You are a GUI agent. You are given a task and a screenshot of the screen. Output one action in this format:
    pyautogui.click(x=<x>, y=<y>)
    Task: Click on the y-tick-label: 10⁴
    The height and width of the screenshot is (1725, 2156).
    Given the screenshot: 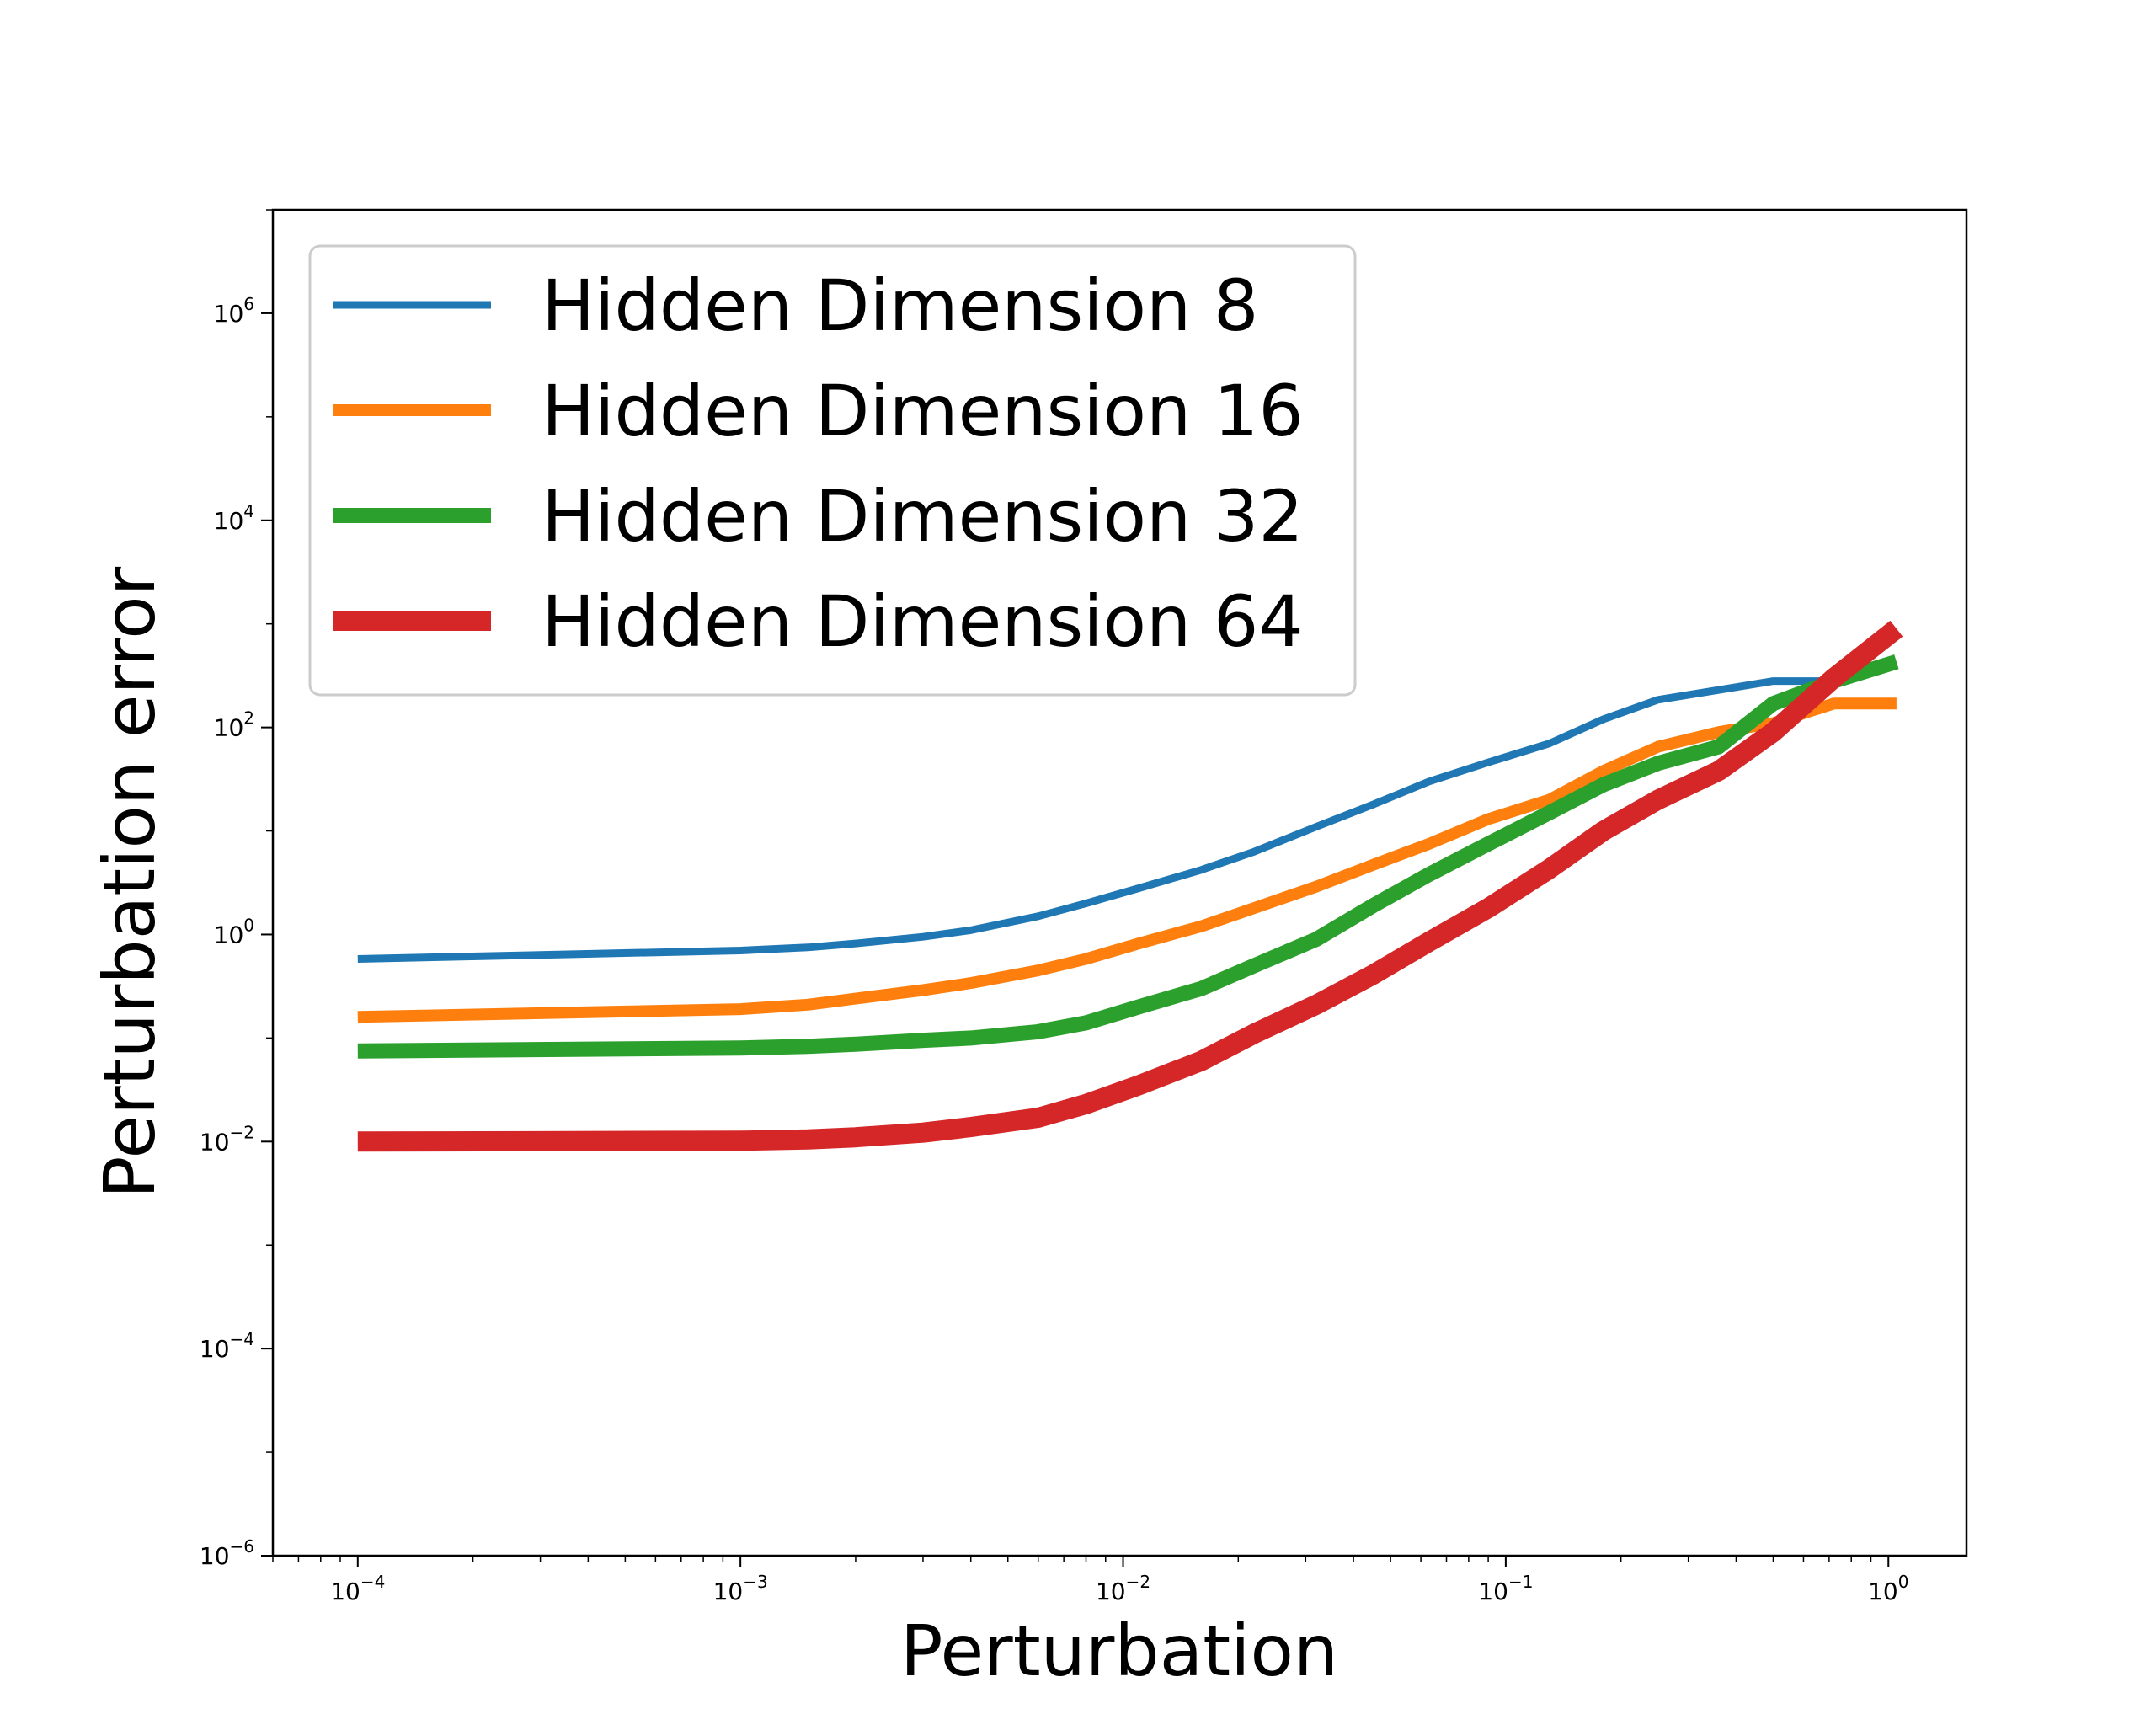 What is the action you would take?
    pyautogui.click(x=234, y=518)
    